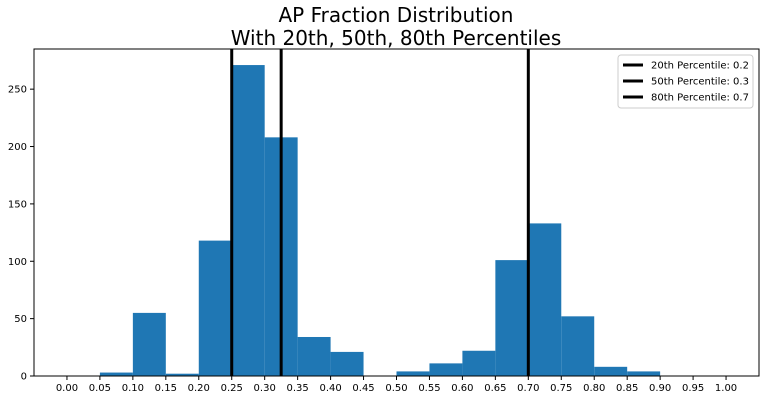 This screenshot has width=769, height=400. Describe the element at coordinates (67, 388) in the screenshot. I see `x-tick-label: 0.00` at that location.